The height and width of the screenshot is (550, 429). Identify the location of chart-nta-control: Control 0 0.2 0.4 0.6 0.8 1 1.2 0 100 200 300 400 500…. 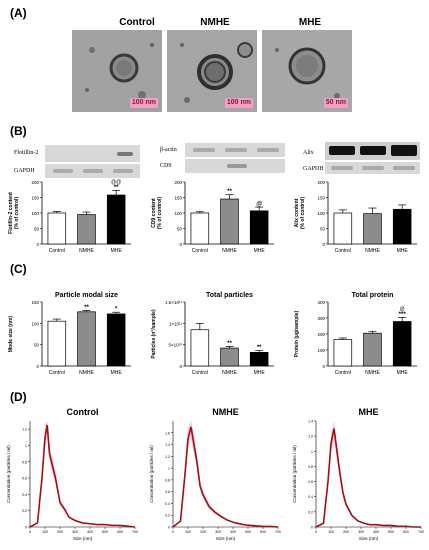
(72, 474).